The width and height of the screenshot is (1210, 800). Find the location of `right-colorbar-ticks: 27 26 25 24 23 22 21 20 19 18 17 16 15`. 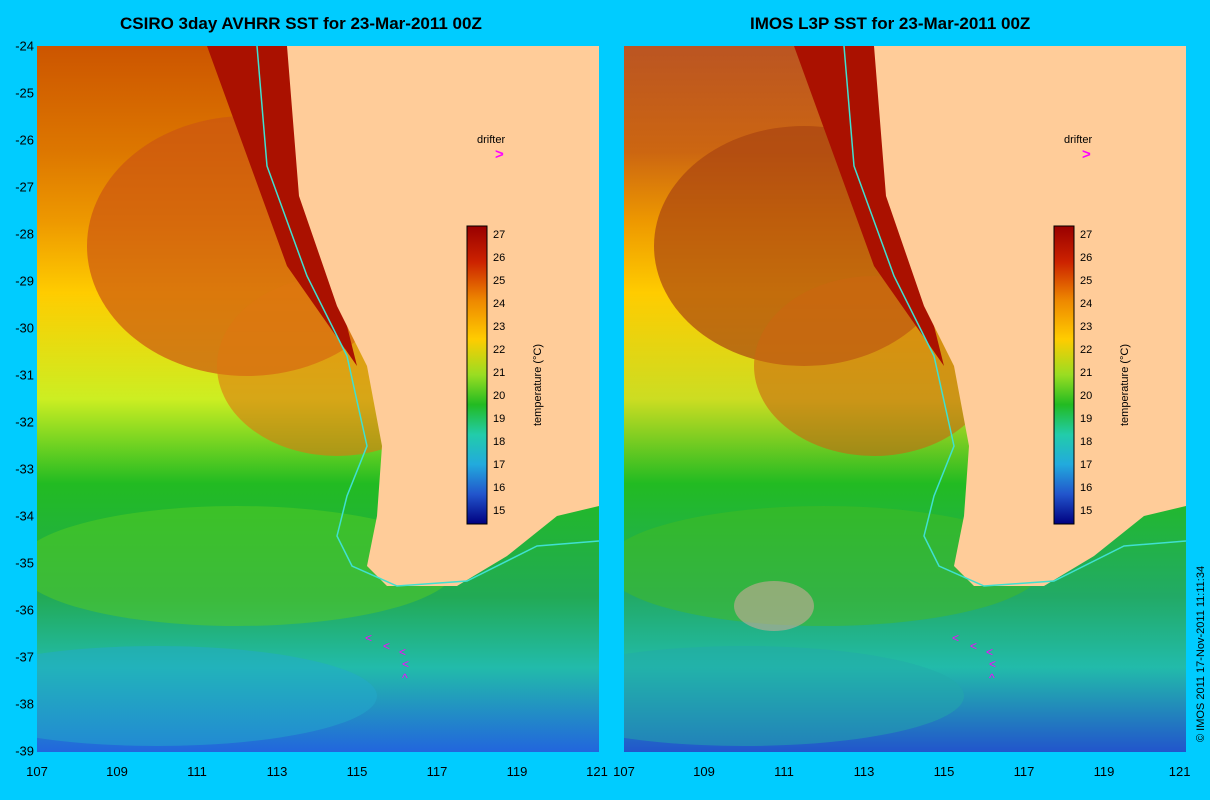

right-colorbar-ticks: 27 26 25 24 23 22 21 20 19 18 17 16 15 is located at coordinates (1086, 373).